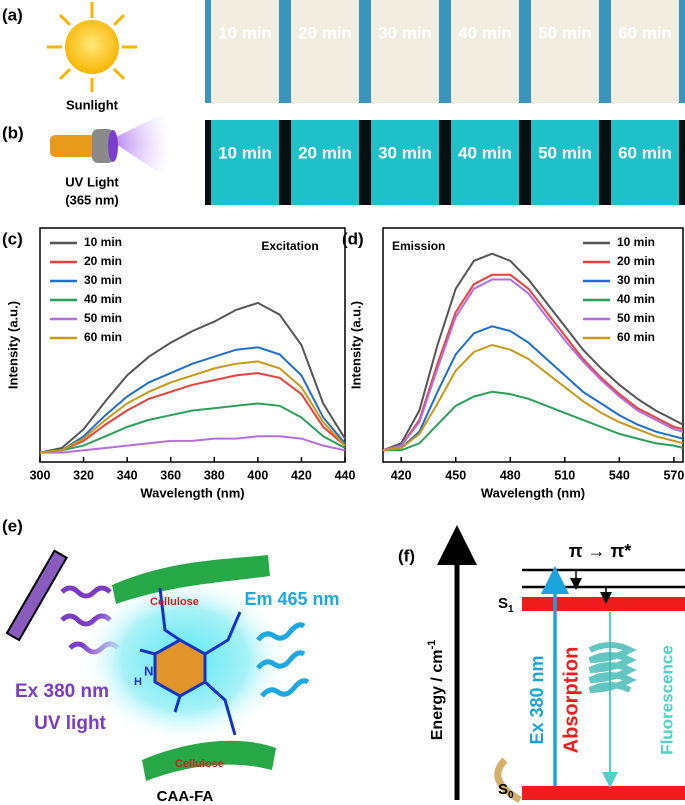 The width and height of the screenshot is (685, 805). Describe the element at coordinates (12, 525) in the screenshot. I see `panel-label: (e)` at that location.